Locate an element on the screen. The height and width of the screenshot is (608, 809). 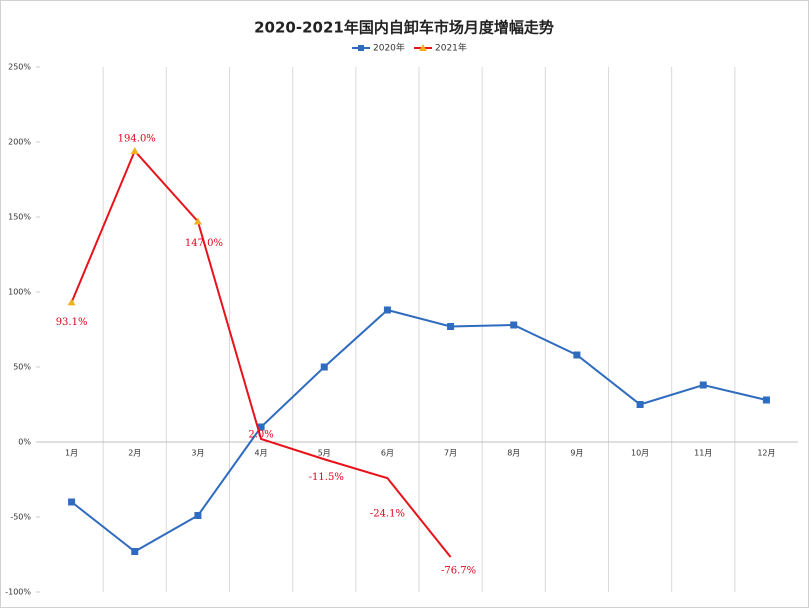
data-label: -76.7% is located at coordinates (458, 571).